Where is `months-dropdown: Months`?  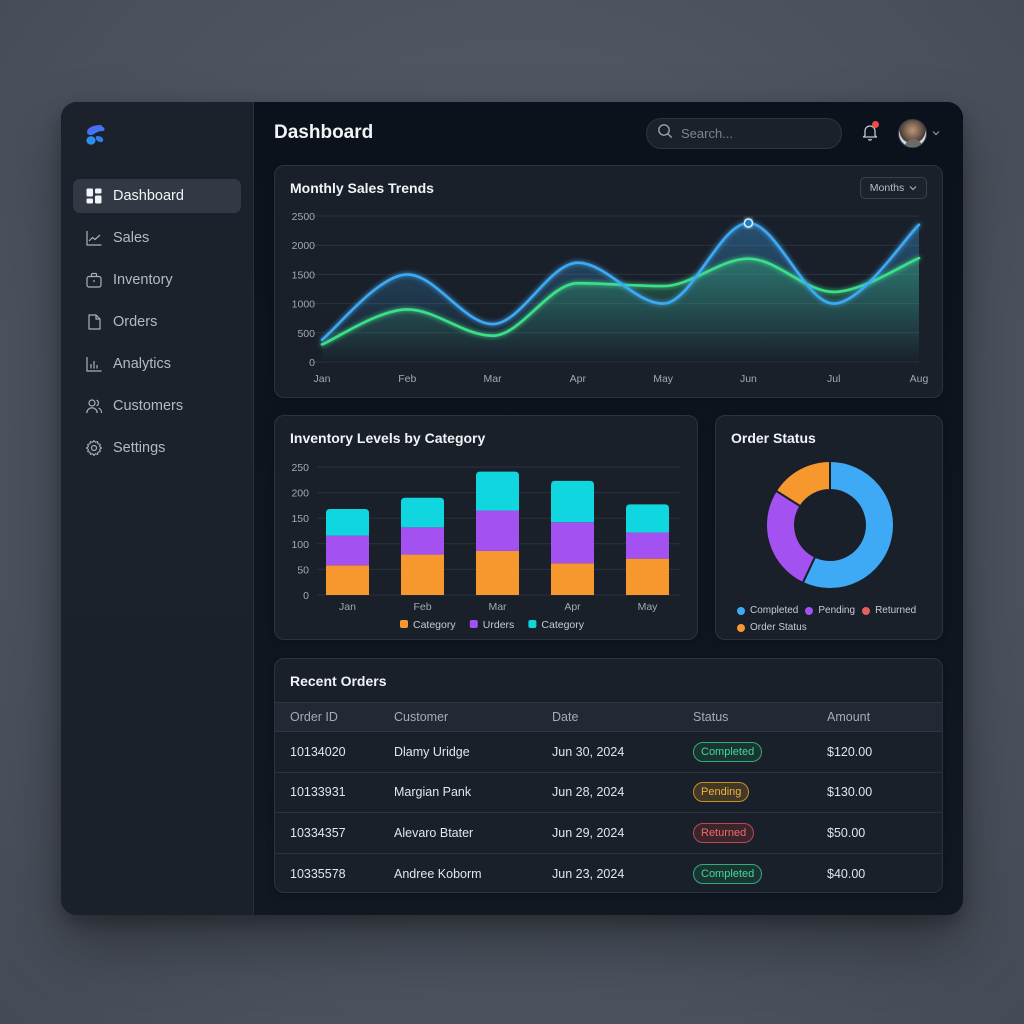 months-dropdown: Months is located at coordinates (893, 188).